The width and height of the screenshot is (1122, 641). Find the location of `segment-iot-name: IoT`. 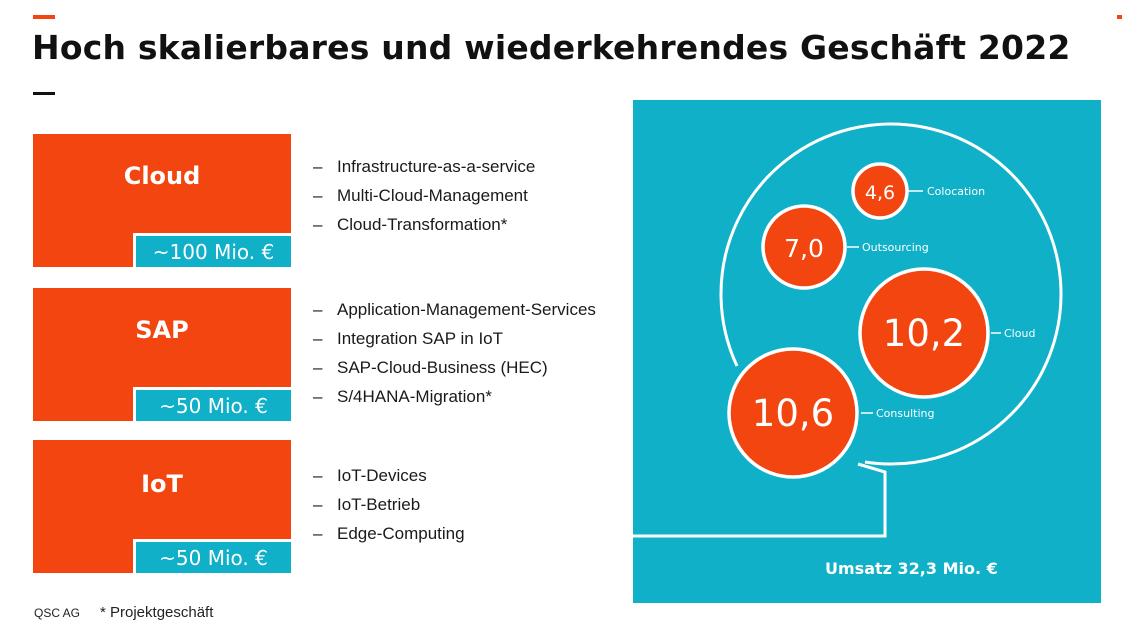

segment-iot-name: IoT is located at coordinates (162, 484).